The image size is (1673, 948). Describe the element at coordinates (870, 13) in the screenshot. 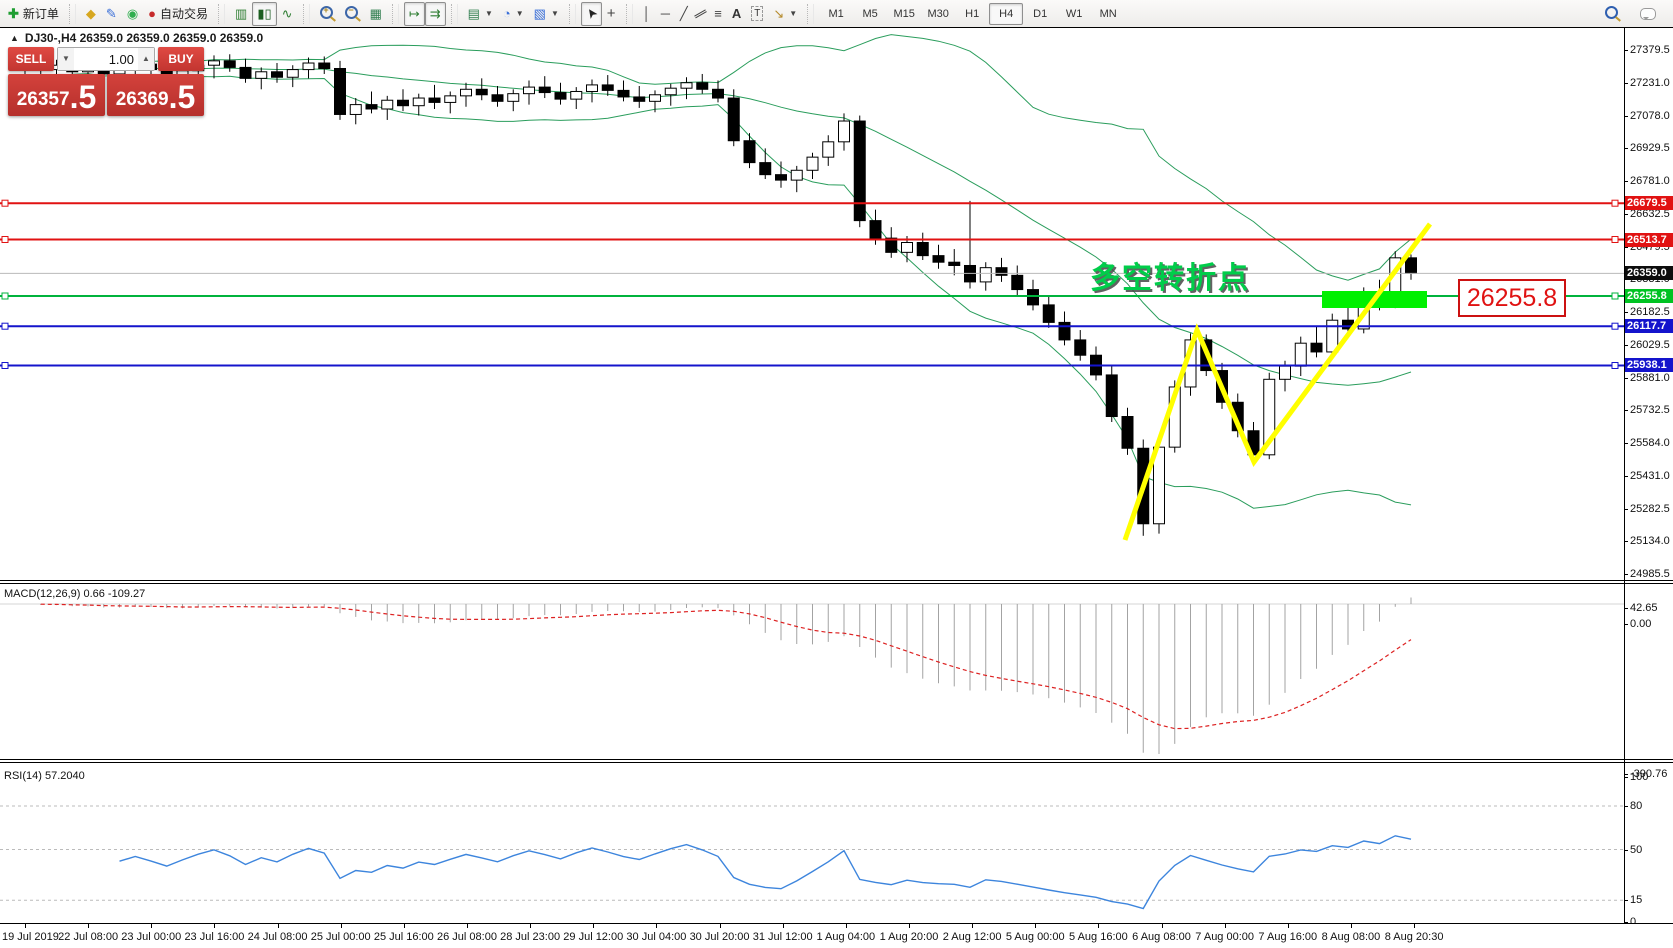

I see `timeframe-button-M5: M5` at that location.